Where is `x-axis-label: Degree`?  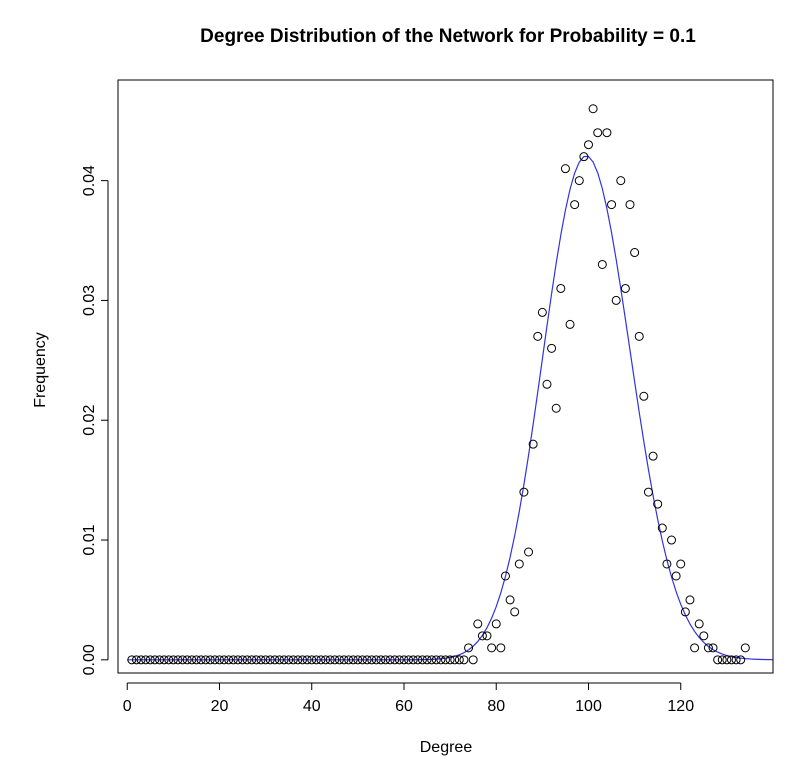 x-axis-label: Degree is located at coordinates (446, 747).